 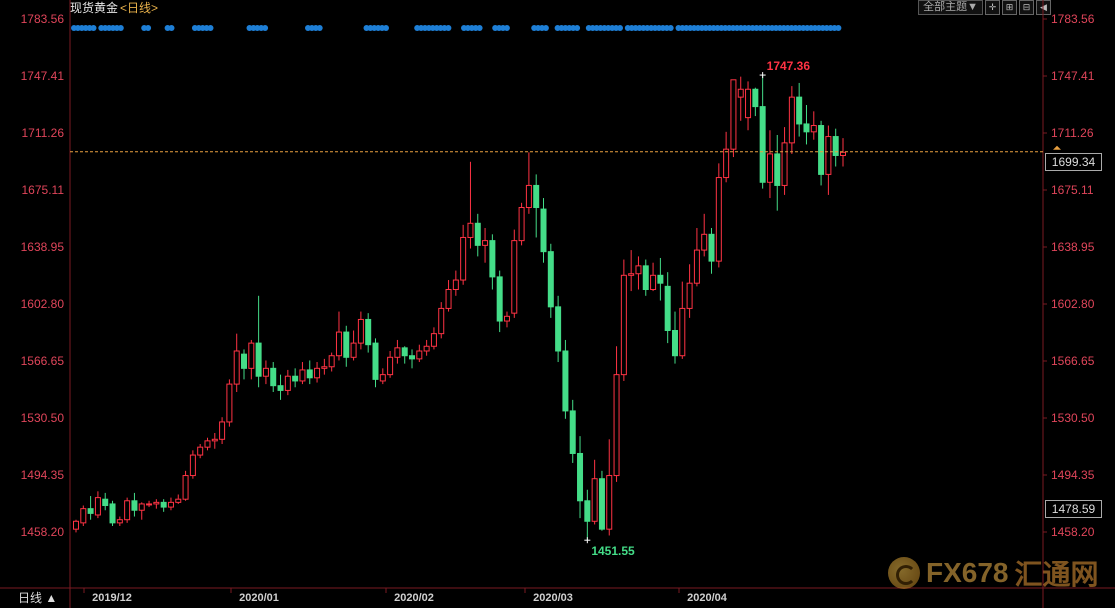 I want to click on zoom-in-icon: ⊞, so click(x=1009, y=7).